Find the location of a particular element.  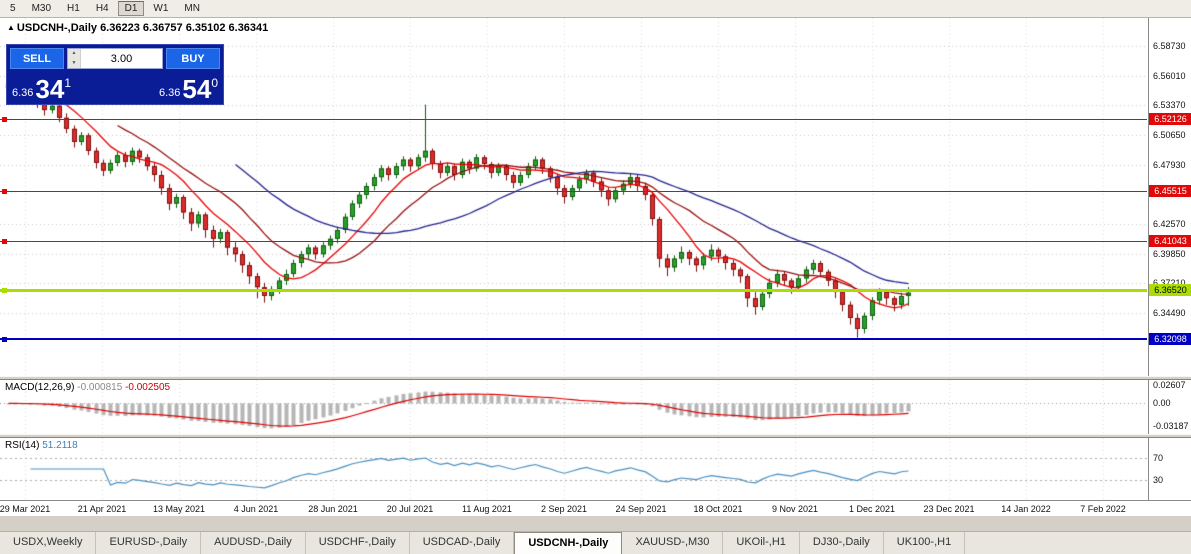

lot-input is located at coordinates (121, 58).